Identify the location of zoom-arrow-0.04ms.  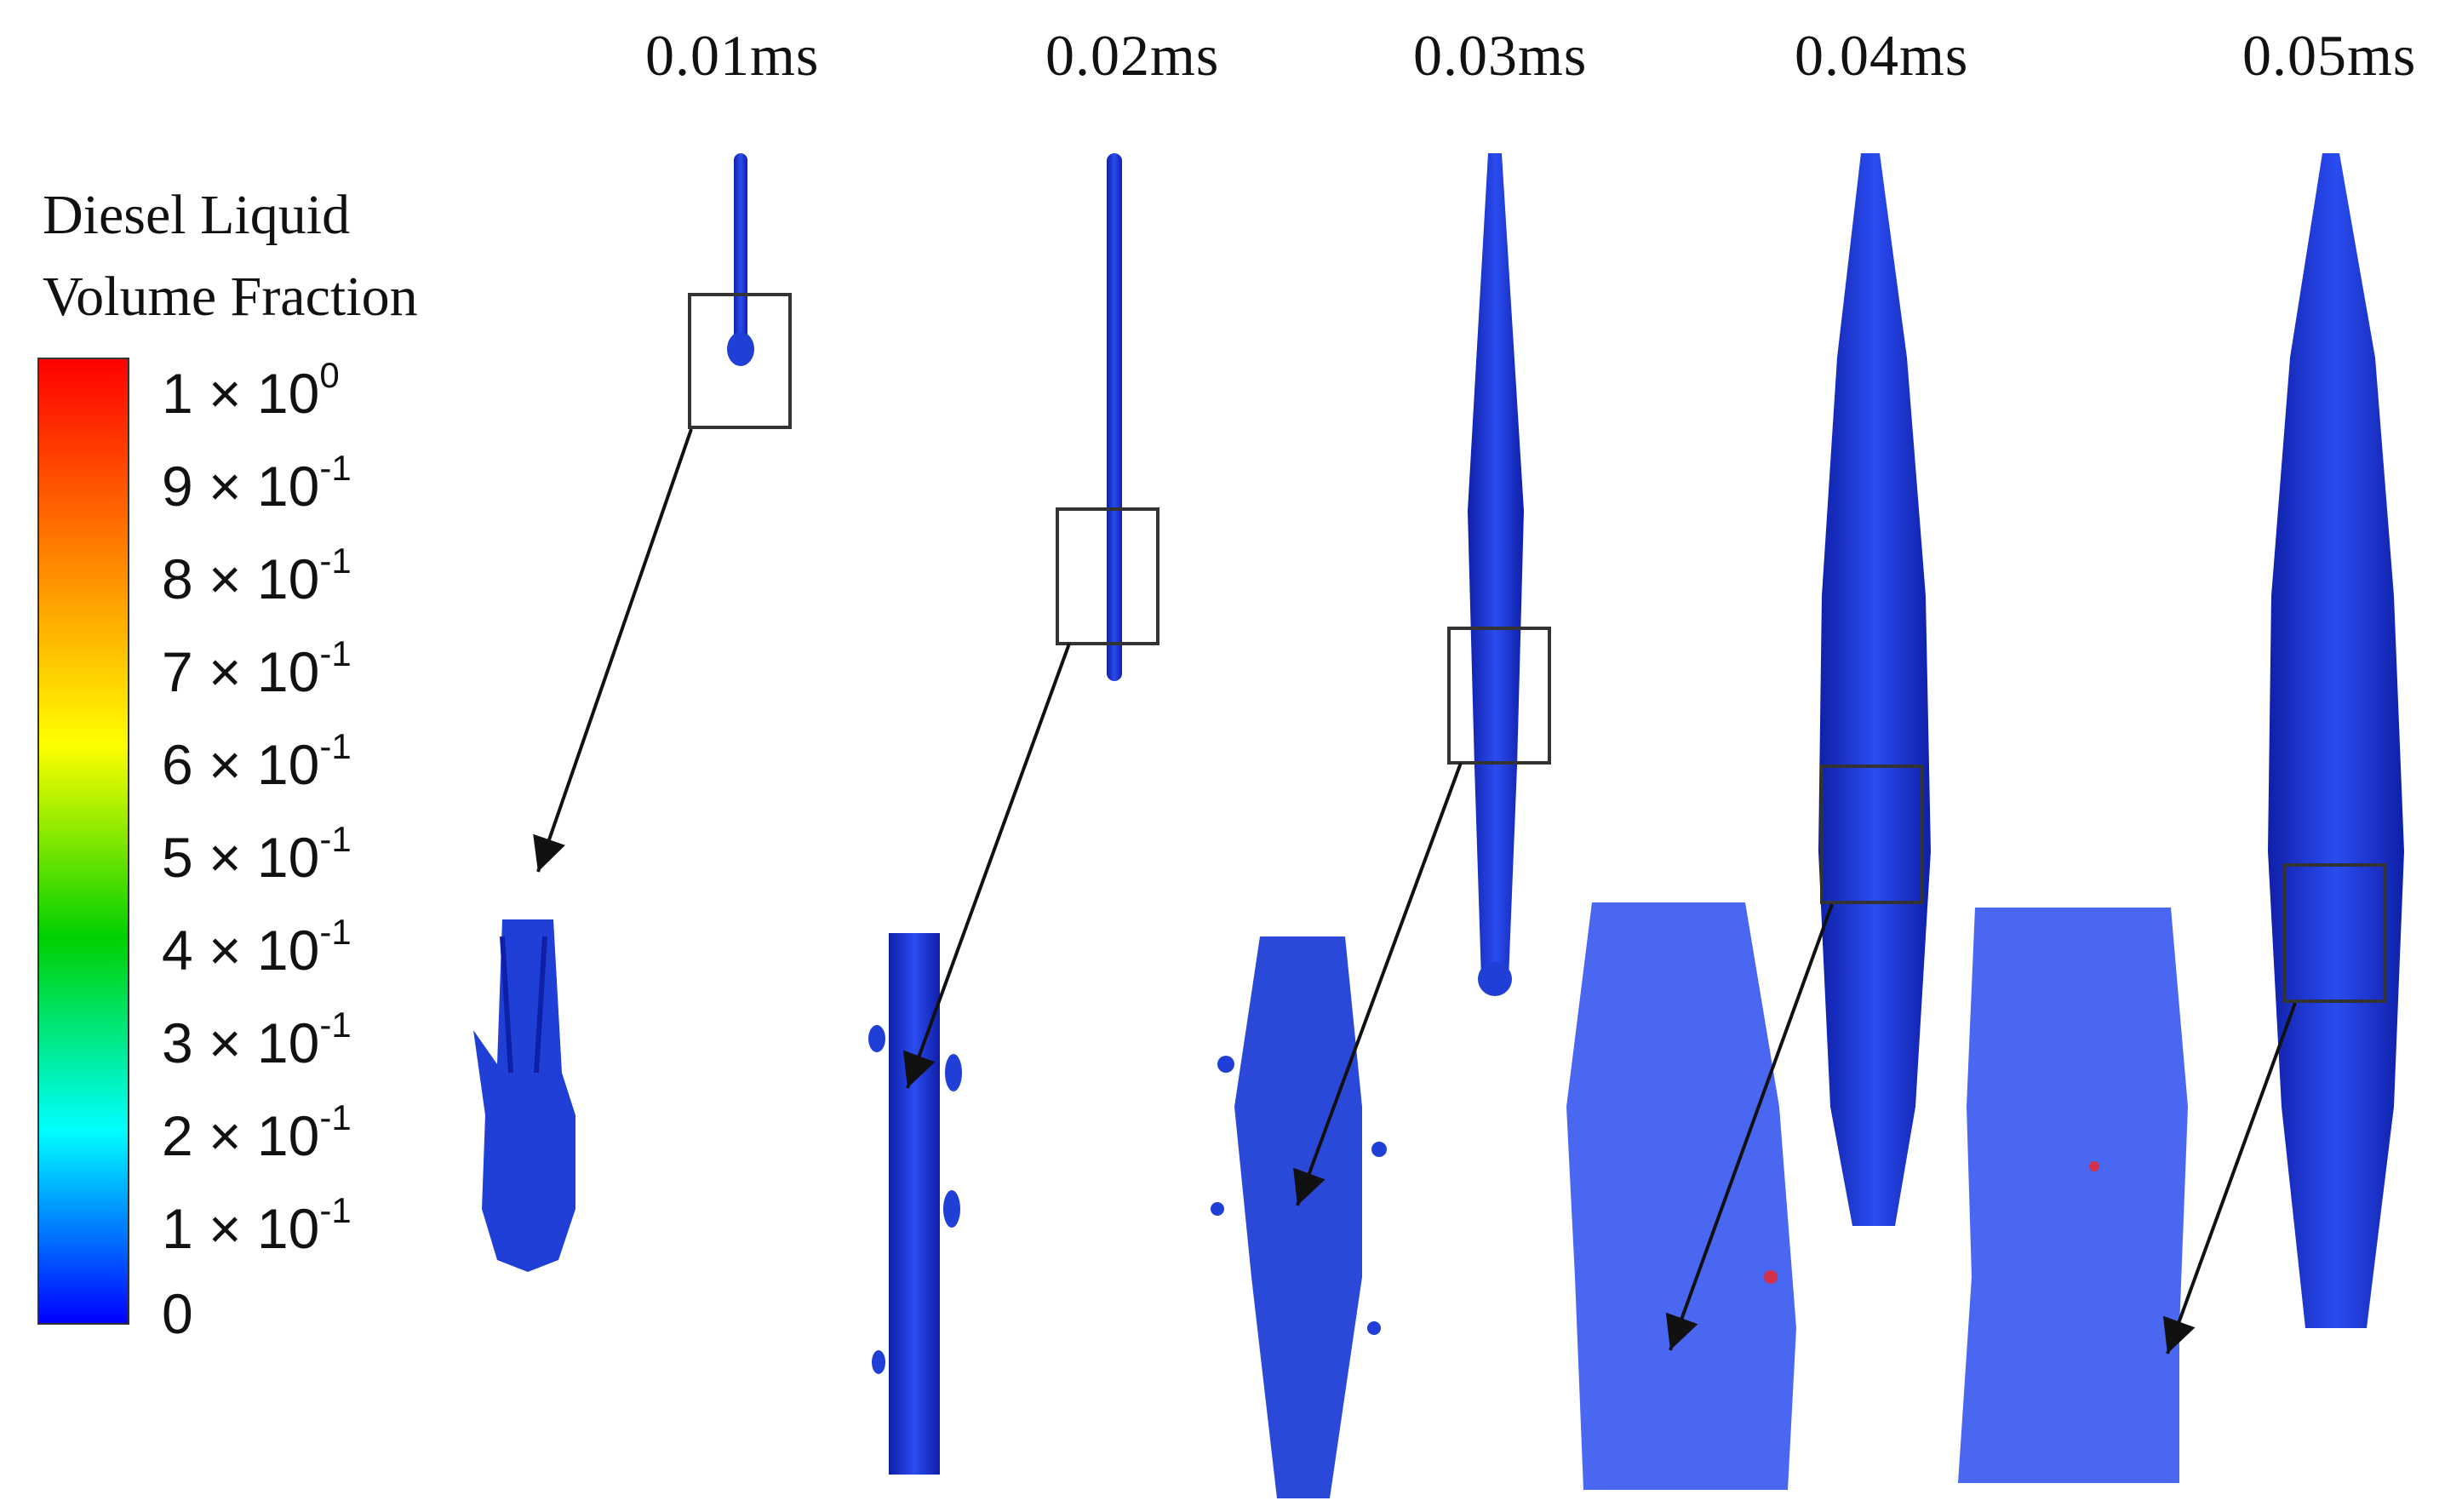
(1749, 1127).